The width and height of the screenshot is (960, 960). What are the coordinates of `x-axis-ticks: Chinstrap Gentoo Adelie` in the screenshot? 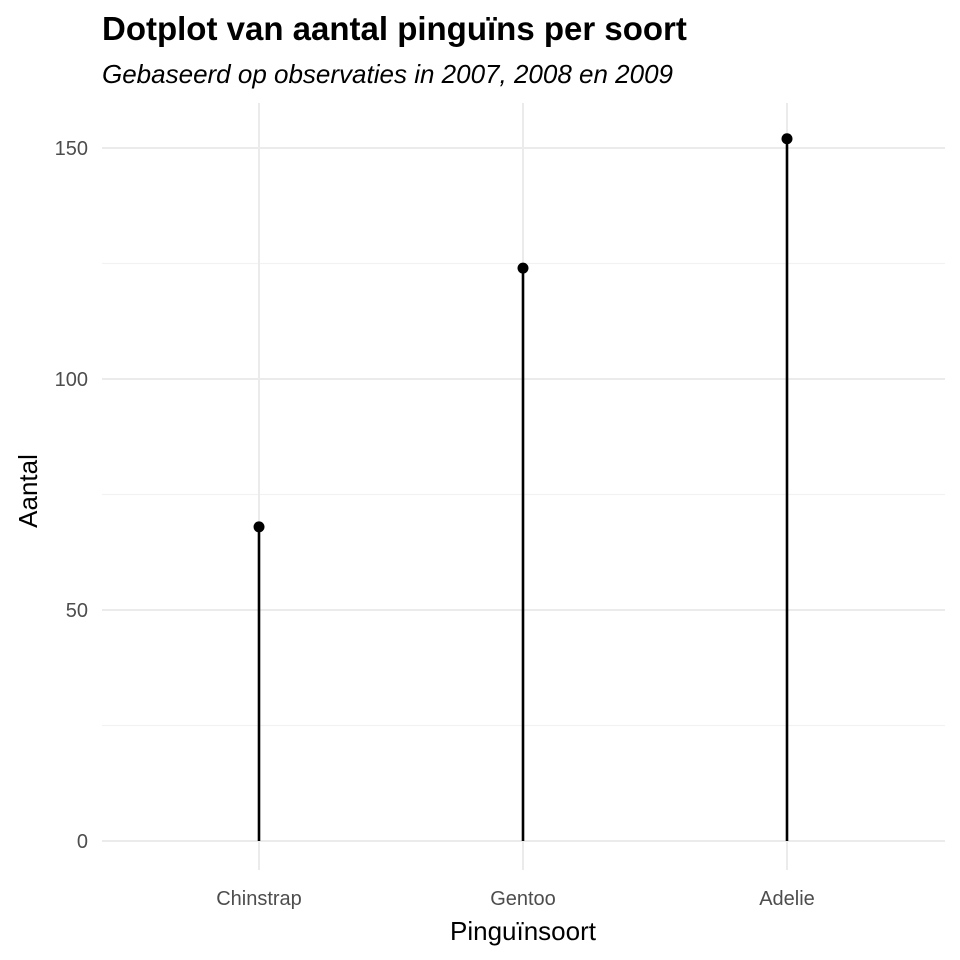 It's located at (515, 899).